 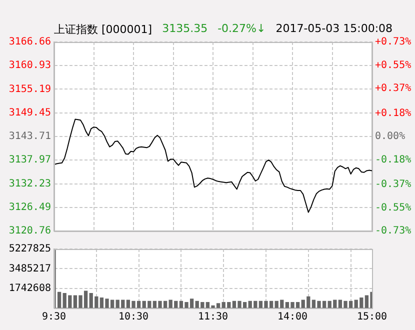 I want to click on y-tick-label: 3126.49, so click(x=29, y=207).